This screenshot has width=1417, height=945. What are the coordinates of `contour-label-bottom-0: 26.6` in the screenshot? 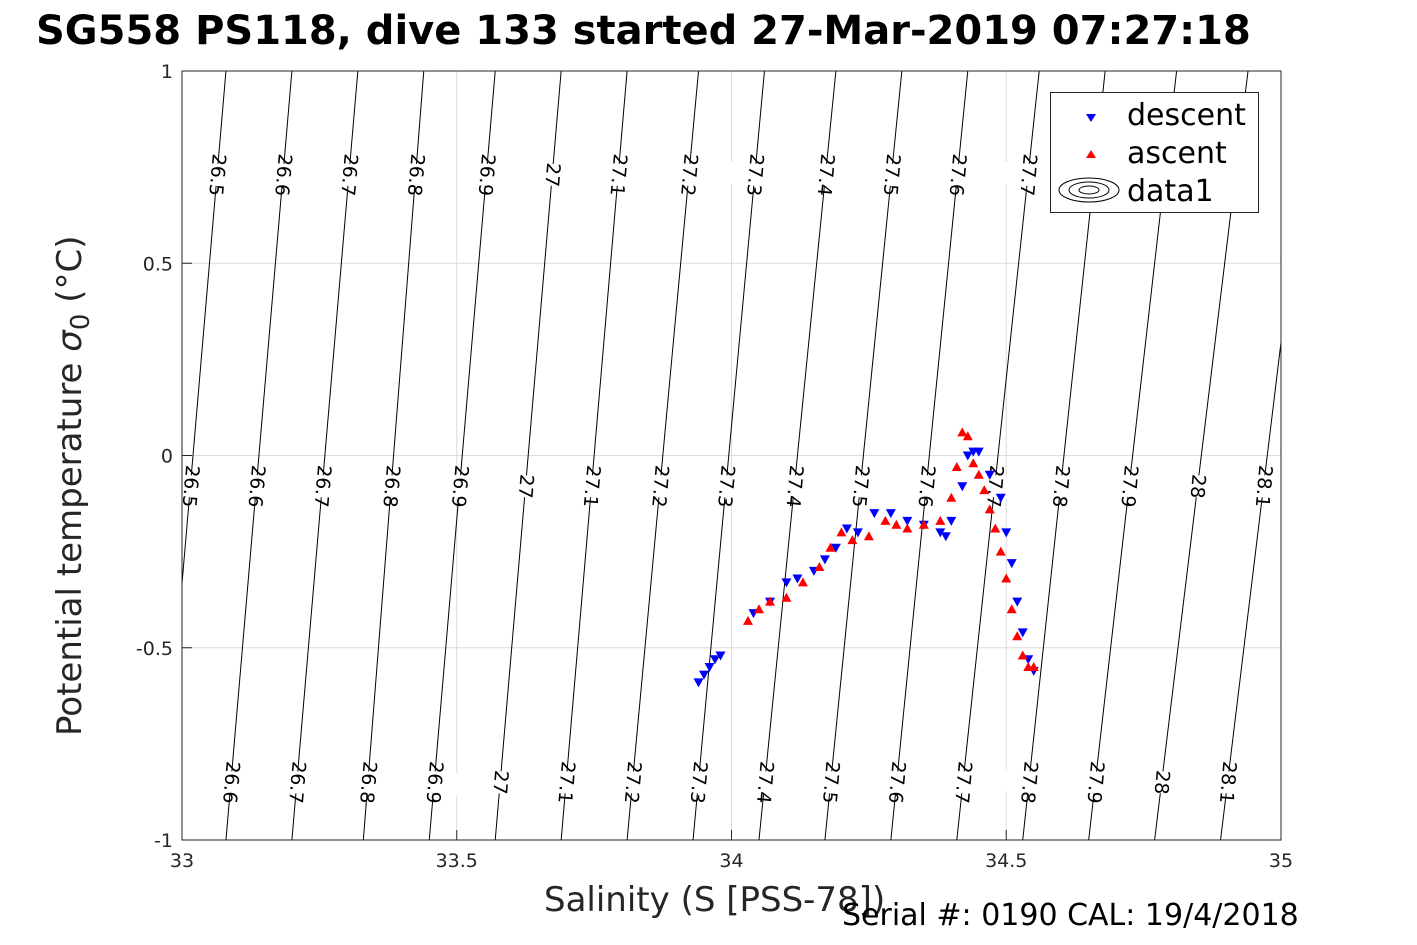 It's located at (231, 782).